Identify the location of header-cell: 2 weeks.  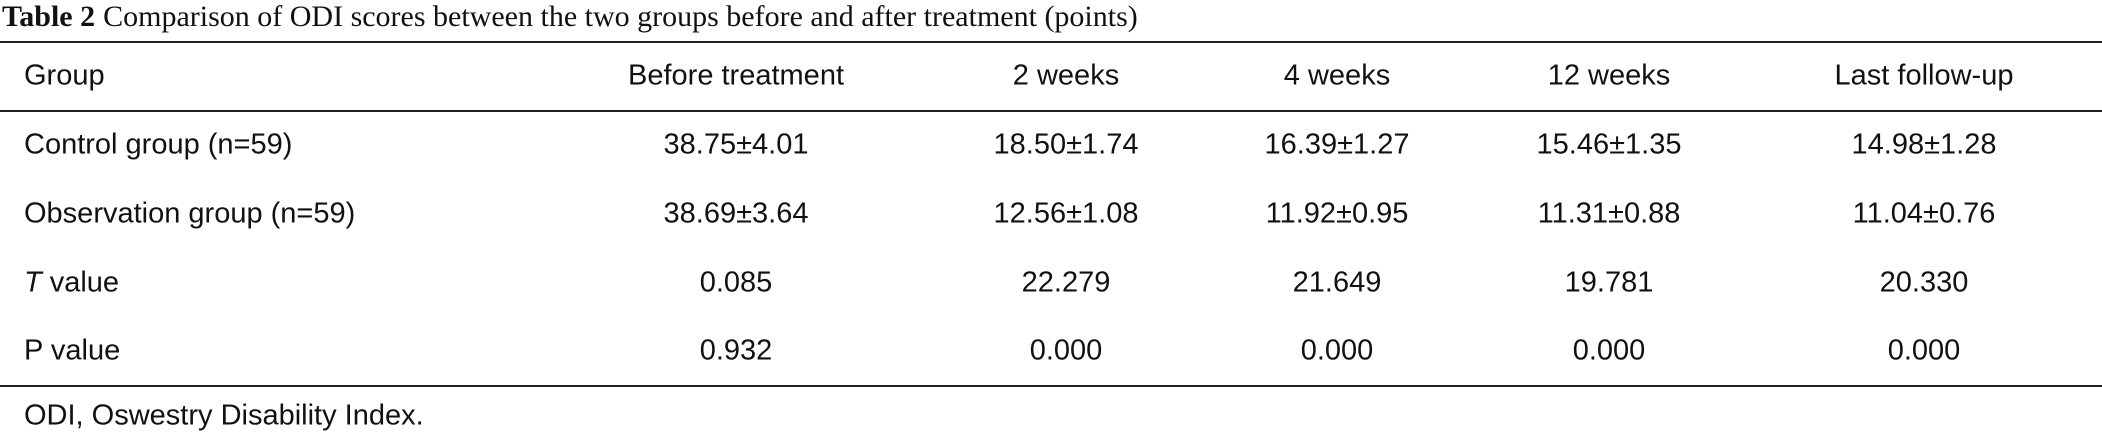
(1066, 75).